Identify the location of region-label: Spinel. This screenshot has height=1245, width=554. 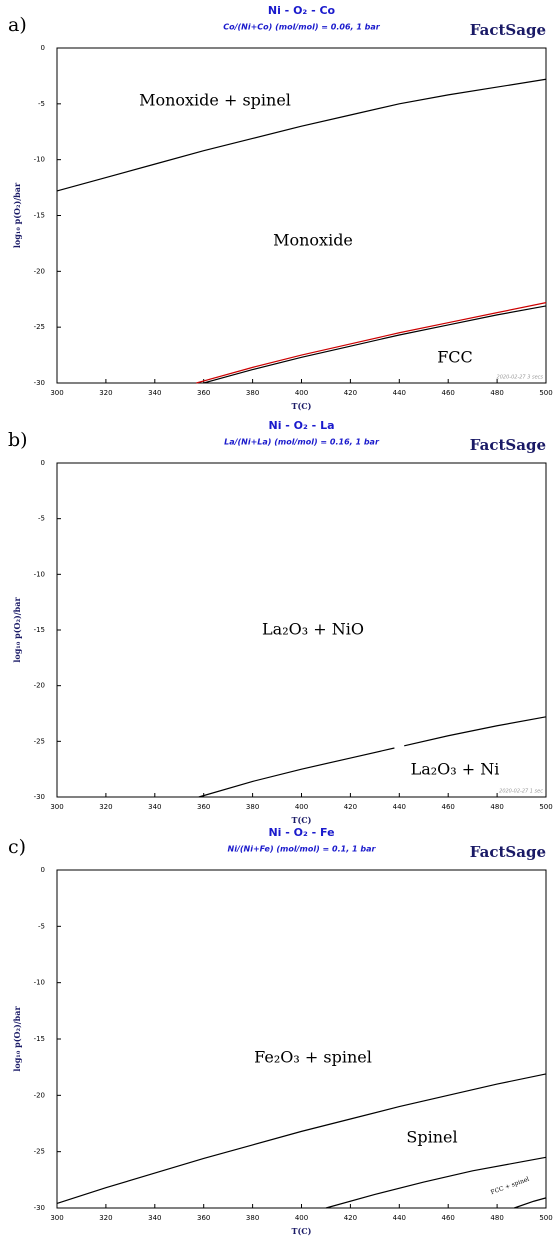
(431, 1137).